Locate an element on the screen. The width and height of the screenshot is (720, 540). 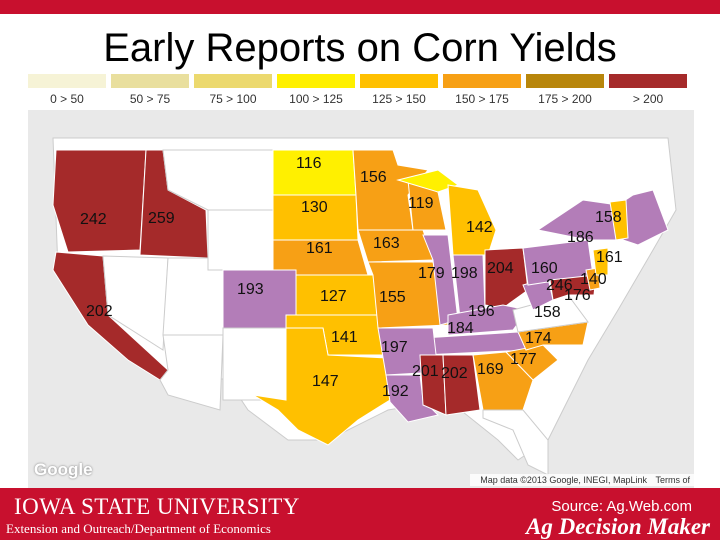
state-new-jersey is located at coordinates (600, 261).